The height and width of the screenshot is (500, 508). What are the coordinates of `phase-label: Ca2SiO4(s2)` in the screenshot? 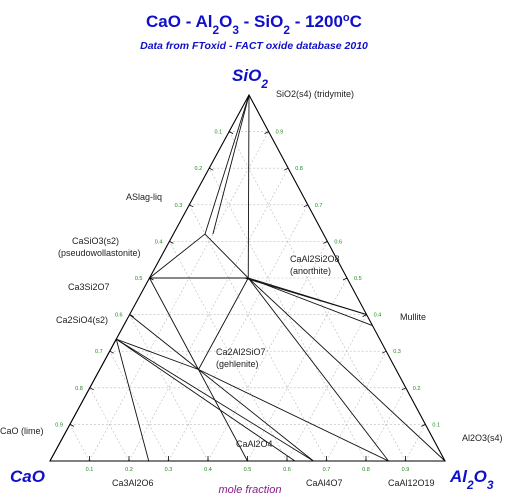 It's located at (82, 320).